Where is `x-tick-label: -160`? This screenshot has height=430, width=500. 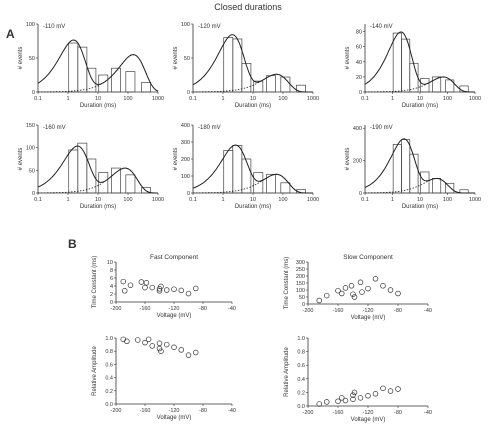
x-tick-label: -160 is located at coordinates (144, 309).